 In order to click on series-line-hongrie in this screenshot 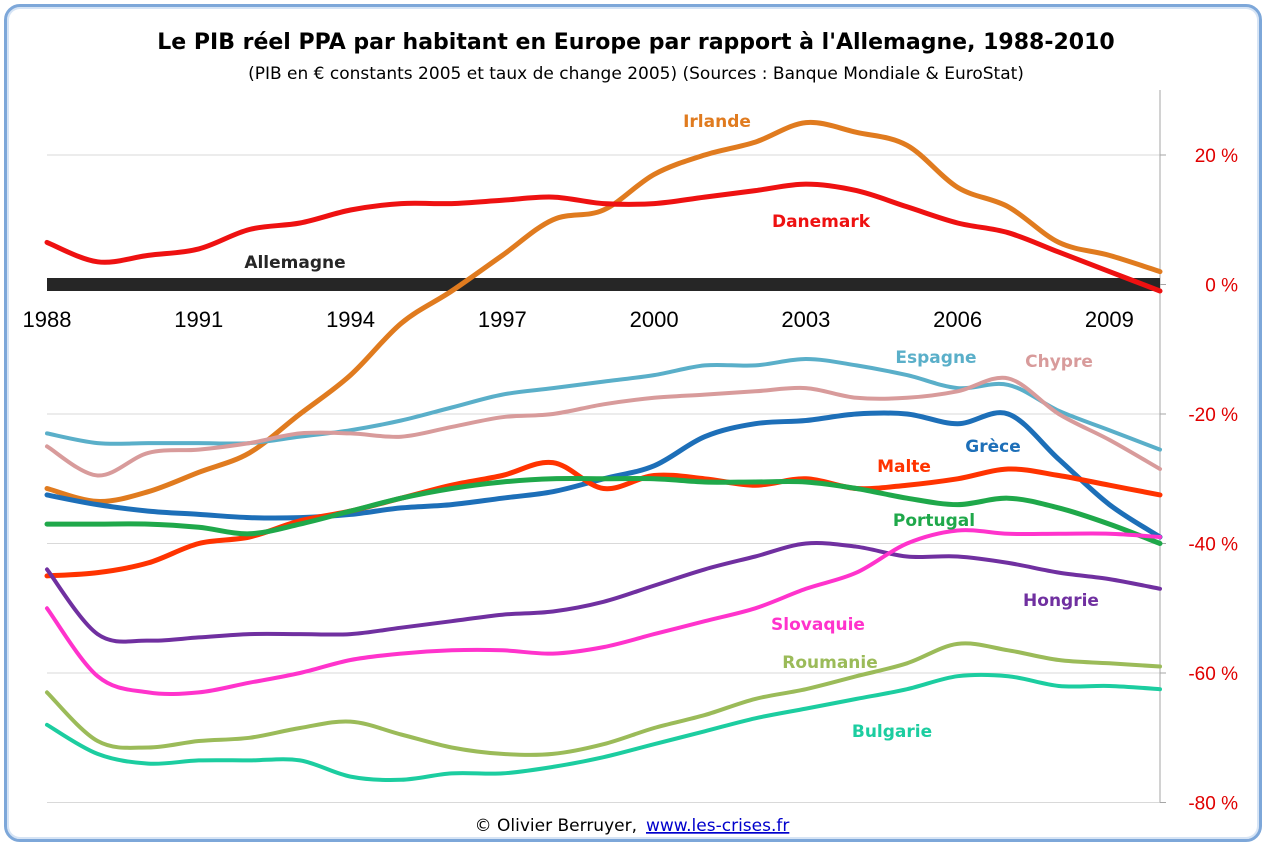, I will do `click(603, 592)`.